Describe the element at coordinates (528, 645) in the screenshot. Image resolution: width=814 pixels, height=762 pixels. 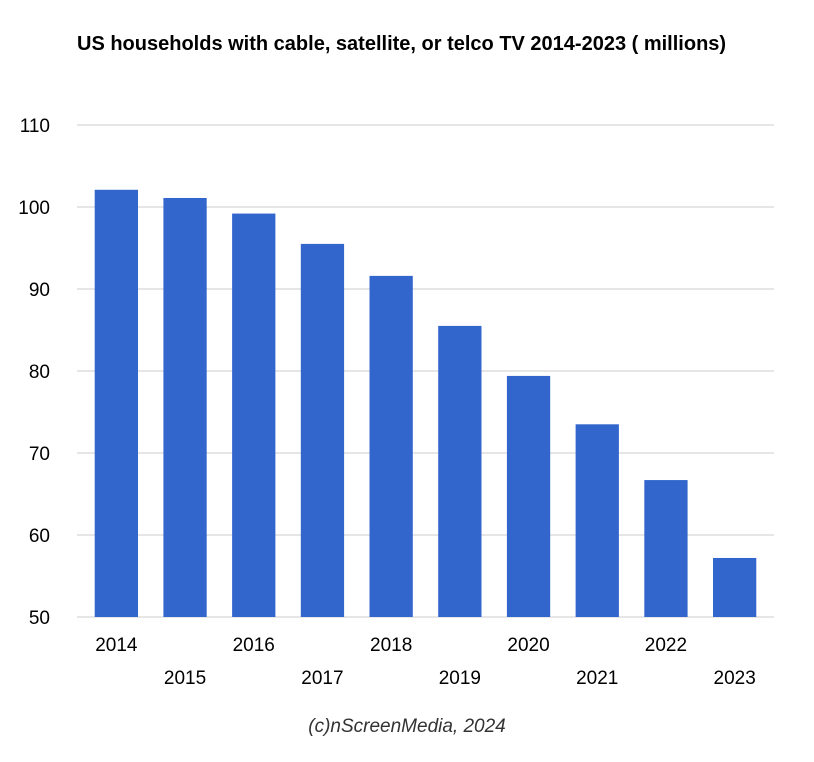
I see `x-tick-label-2020: 2020` at that location.